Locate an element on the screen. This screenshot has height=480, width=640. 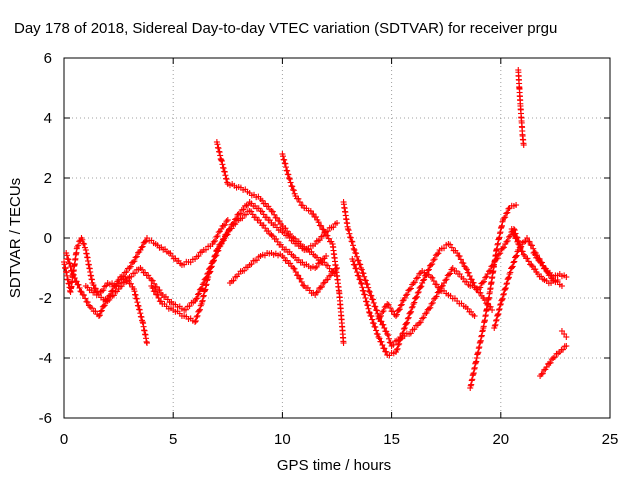
y-tick-label: 4 is located at coordinates (48, 118).